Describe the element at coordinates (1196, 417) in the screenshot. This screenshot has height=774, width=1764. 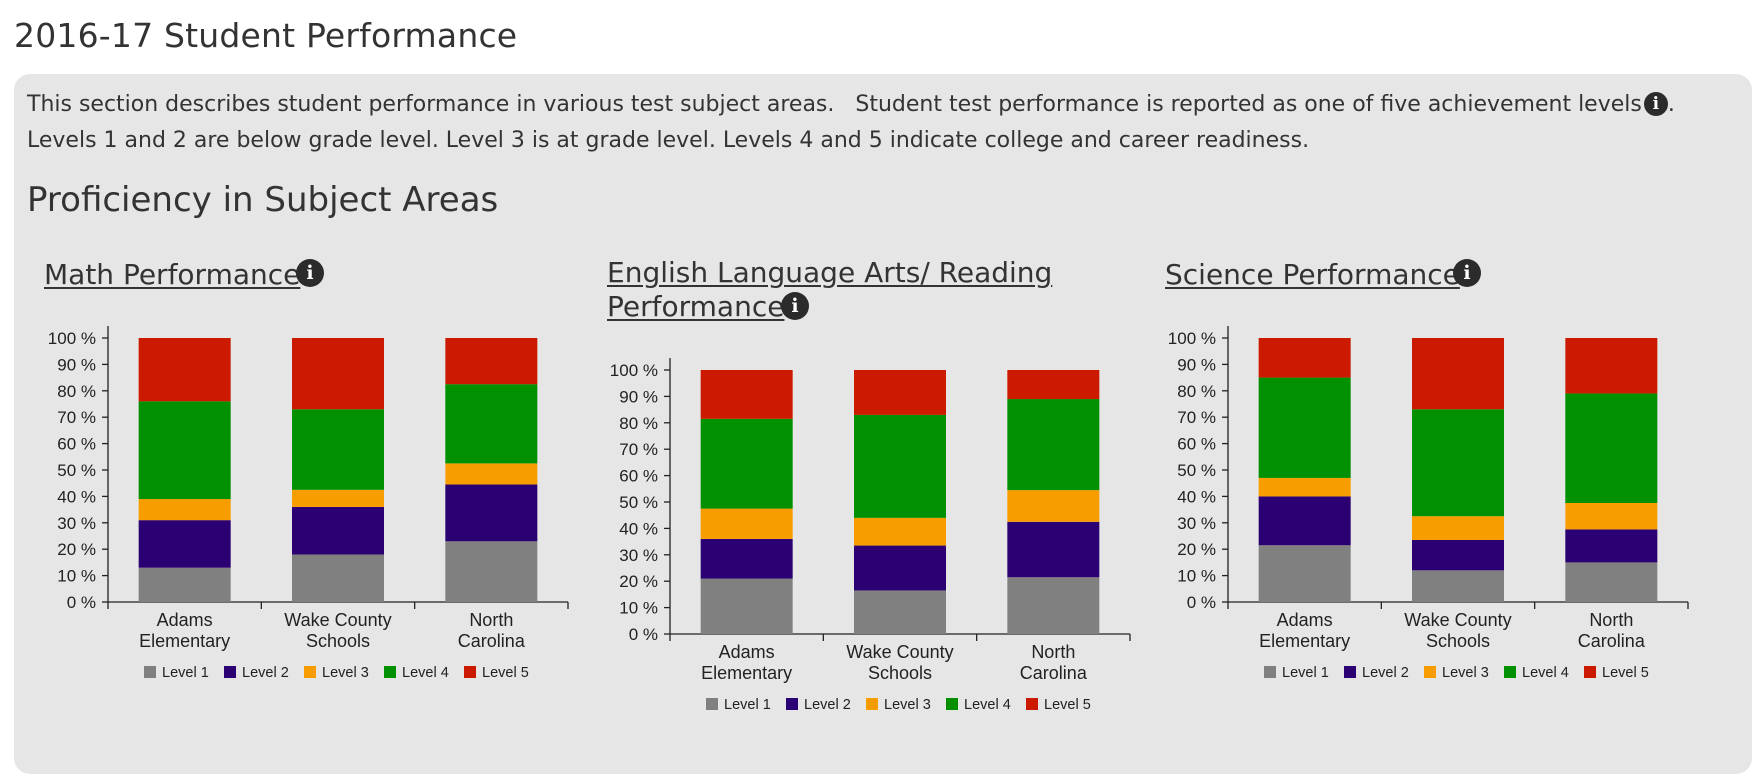
I see `y-tick-label: 70 %` at that location.